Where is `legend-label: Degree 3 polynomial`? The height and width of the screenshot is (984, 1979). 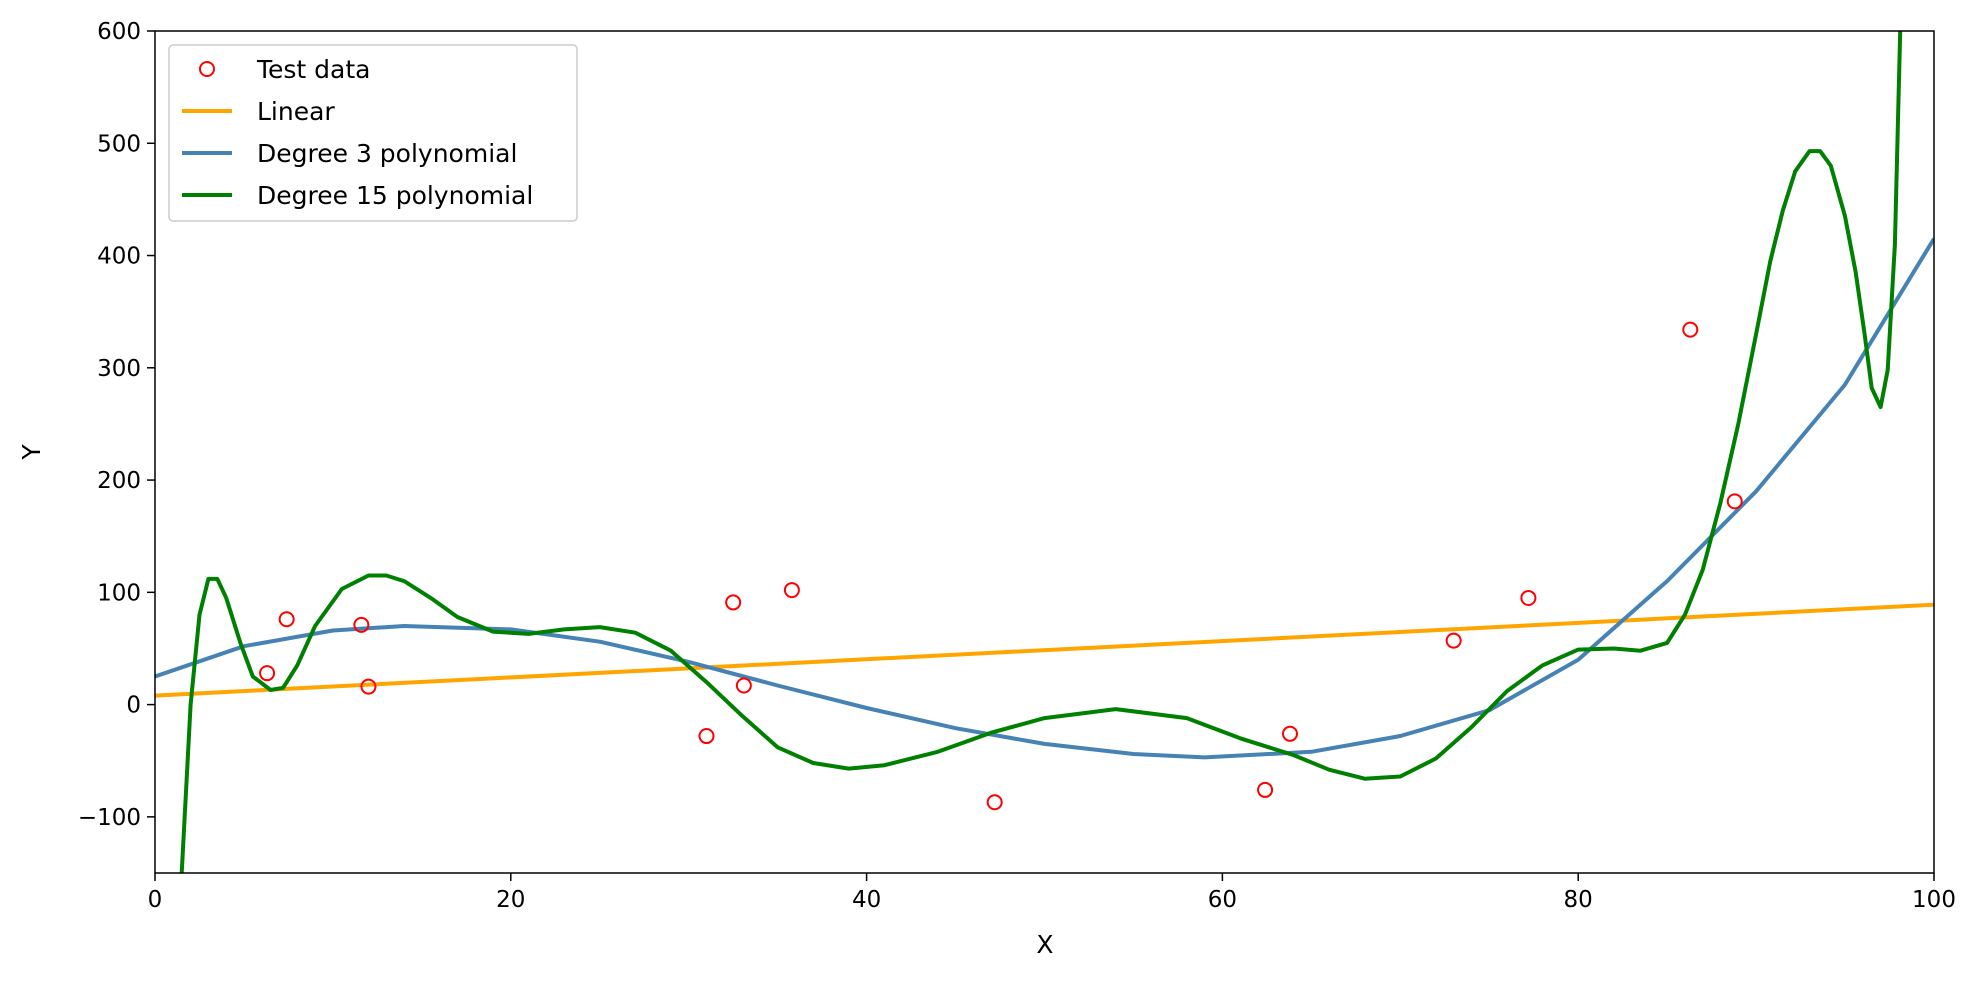 legend-label: Degree 3 polynomial is located at coordinates (387, 153).